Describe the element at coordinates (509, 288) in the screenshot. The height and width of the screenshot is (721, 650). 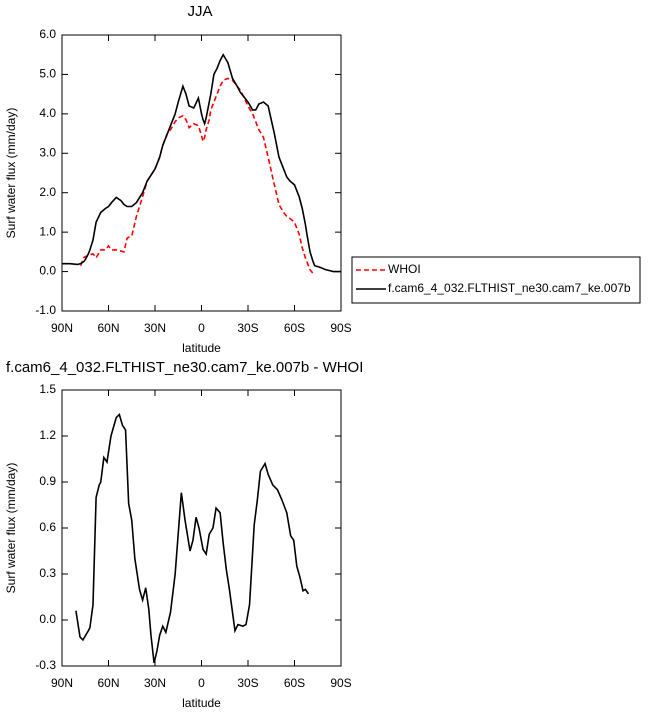
I see `legend-label: f.cam6_4_032.FLTHIST_ne30.cam7_ke.007b` at that location.